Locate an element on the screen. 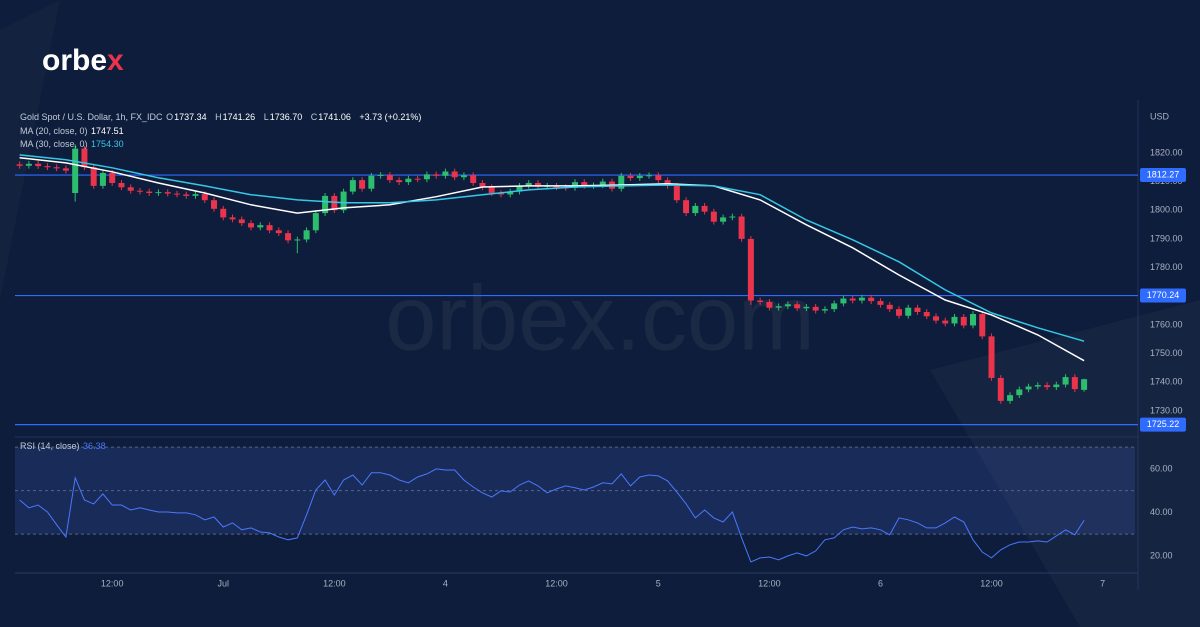 This screenshot has width=1200, height=627. rsi-tick-label: 40.00 is located at coordinates (1161, 512).